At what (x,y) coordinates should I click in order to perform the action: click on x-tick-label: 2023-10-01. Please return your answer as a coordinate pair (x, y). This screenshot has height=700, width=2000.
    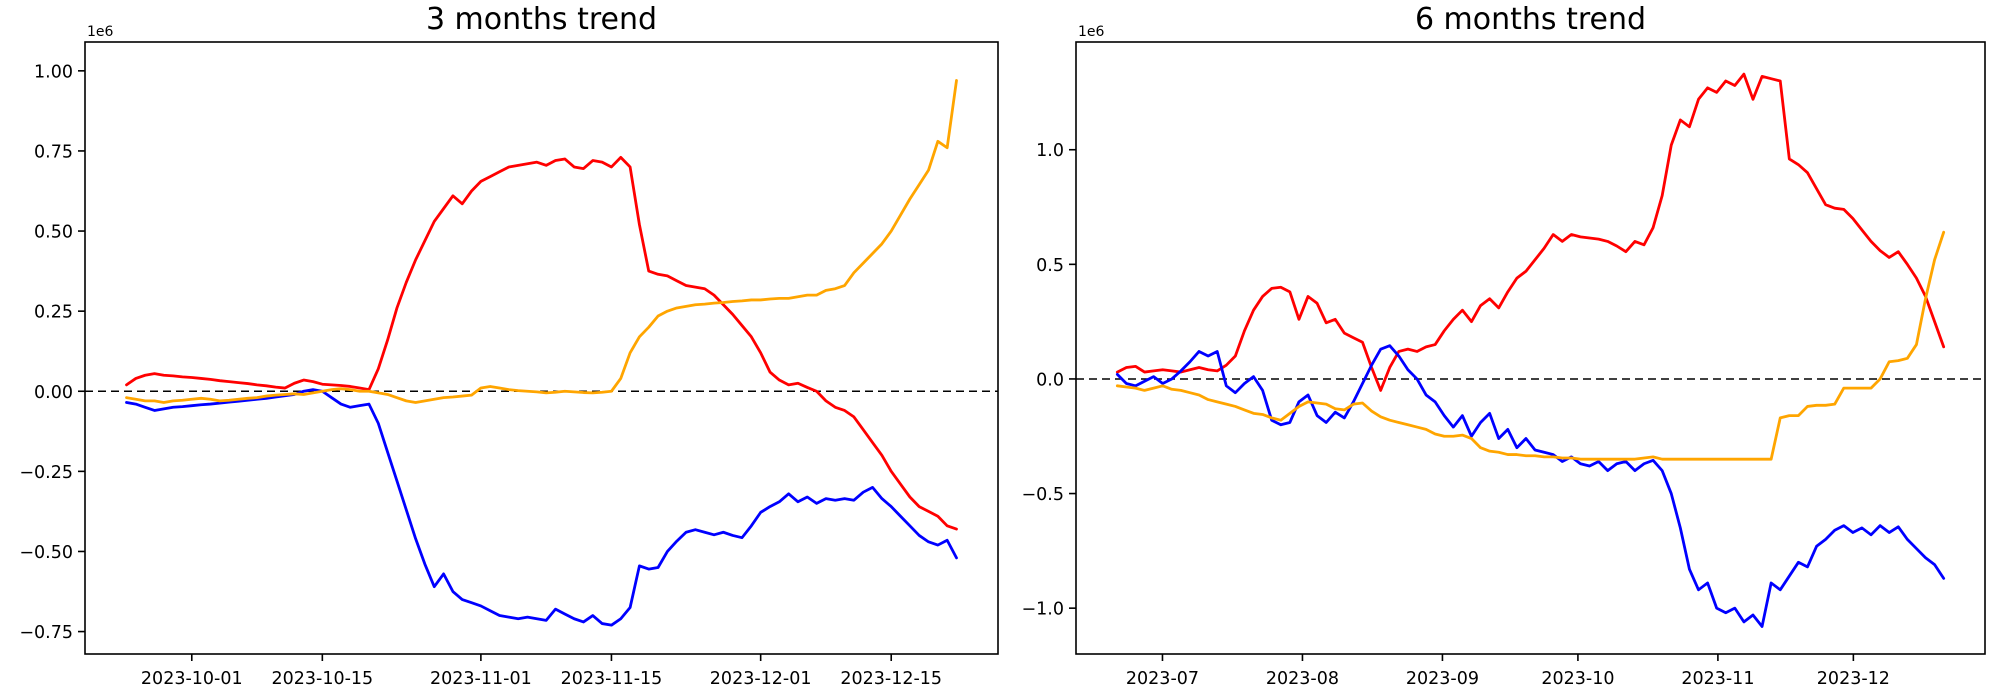
    Looking at the image, I should click on (192, 679).